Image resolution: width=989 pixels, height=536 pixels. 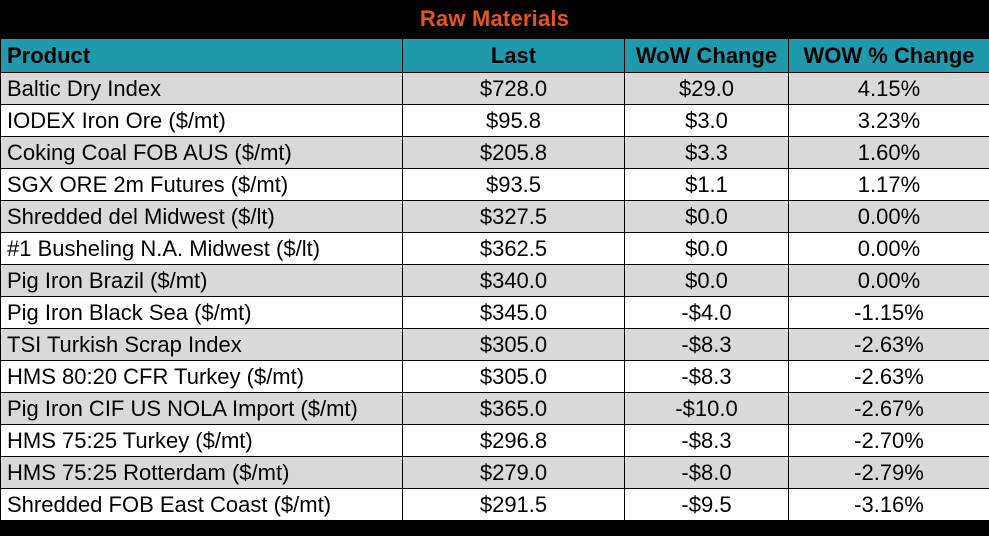 What do you see at coordinates (201, 88) in the screenshot?
I see `product-cell: Baltic Dry Index` at bounding box center [201, 88].